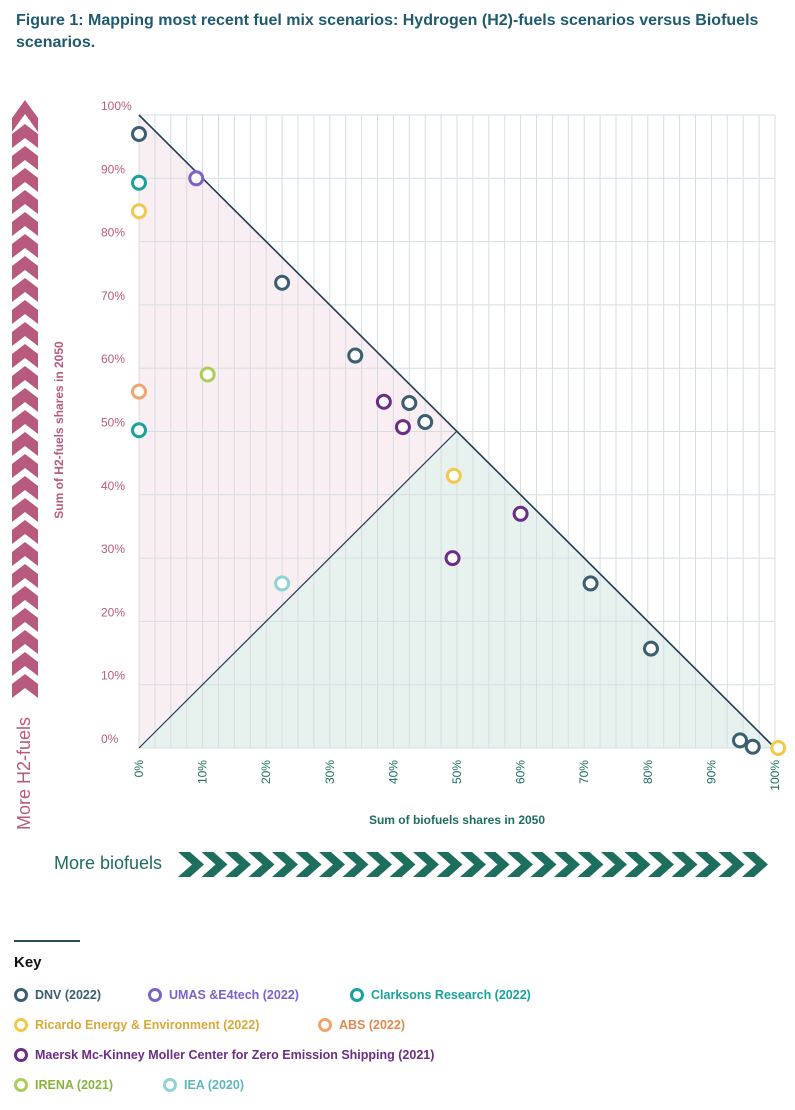 The height and width of the screenshot is (1110, 795). I want to click on h2-chevrons, so click(25, 399).